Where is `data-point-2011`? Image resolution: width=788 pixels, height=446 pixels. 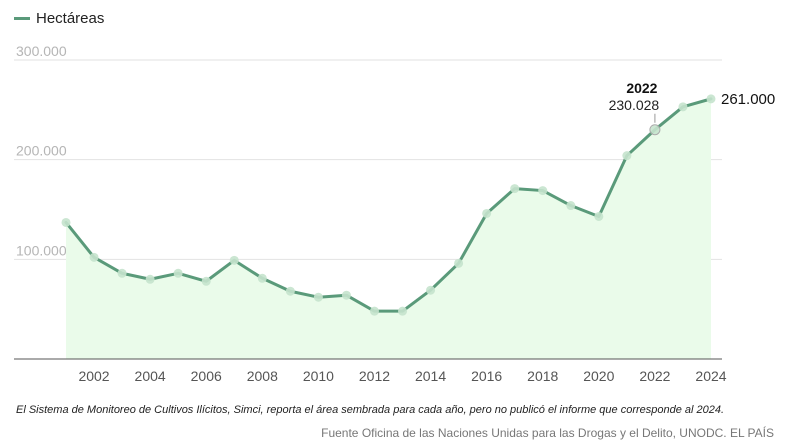 data-point-2011 is located at coordinates (346, 295).